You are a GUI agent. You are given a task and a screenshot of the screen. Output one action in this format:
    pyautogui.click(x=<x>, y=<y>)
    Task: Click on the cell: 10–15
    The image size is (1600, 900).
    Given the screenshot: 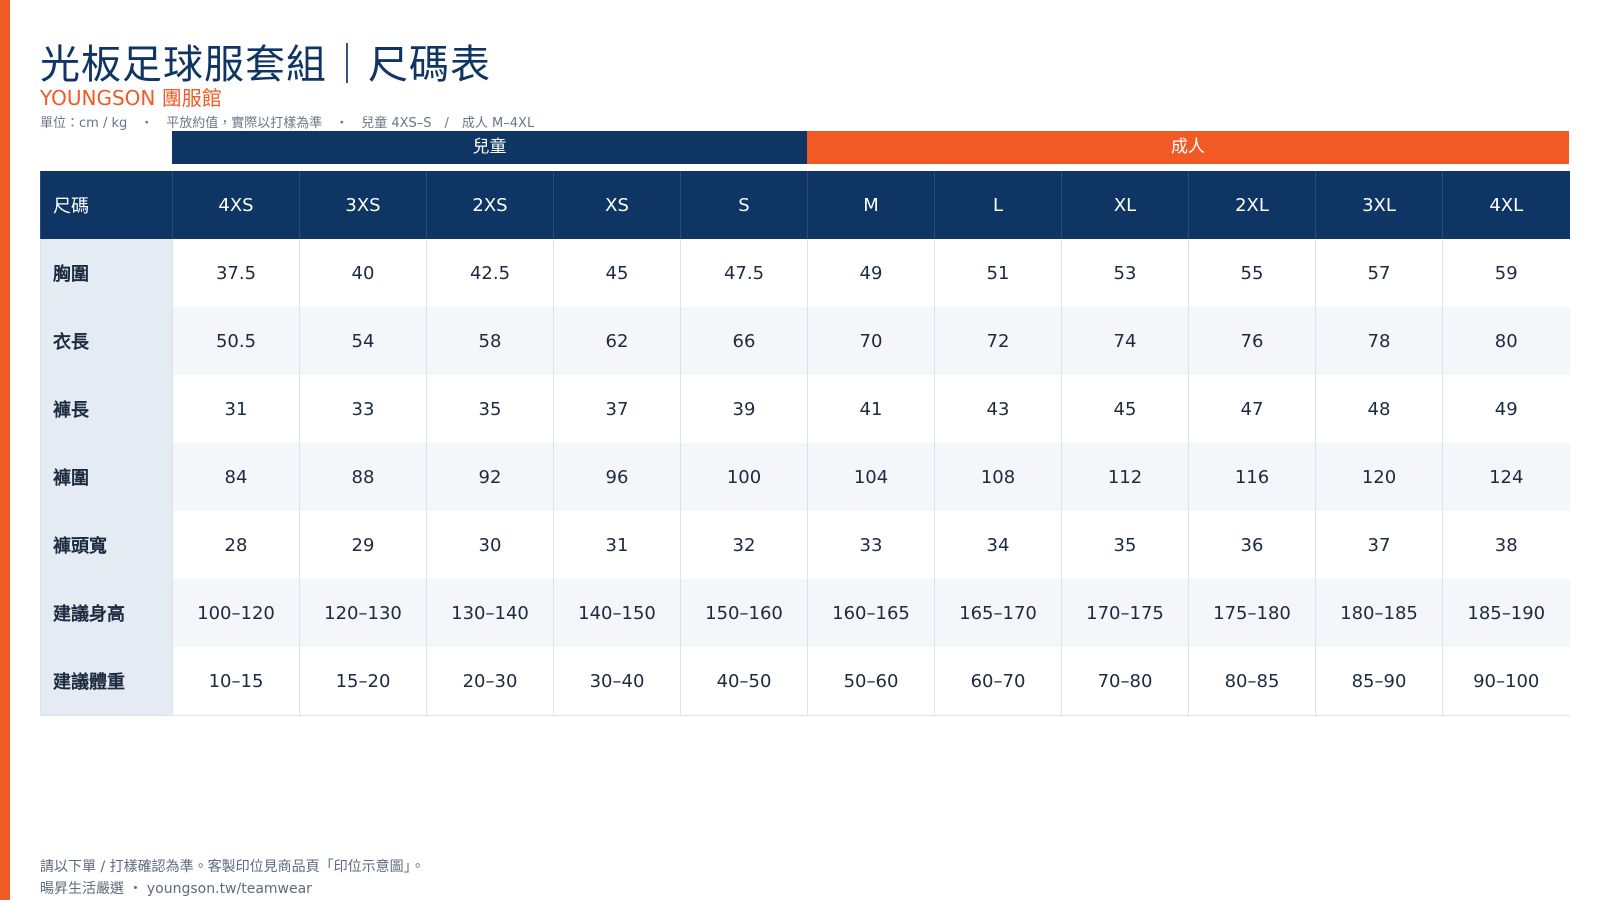 What is the action you would take?
    pyautogui.click(x=236, y=681)
    